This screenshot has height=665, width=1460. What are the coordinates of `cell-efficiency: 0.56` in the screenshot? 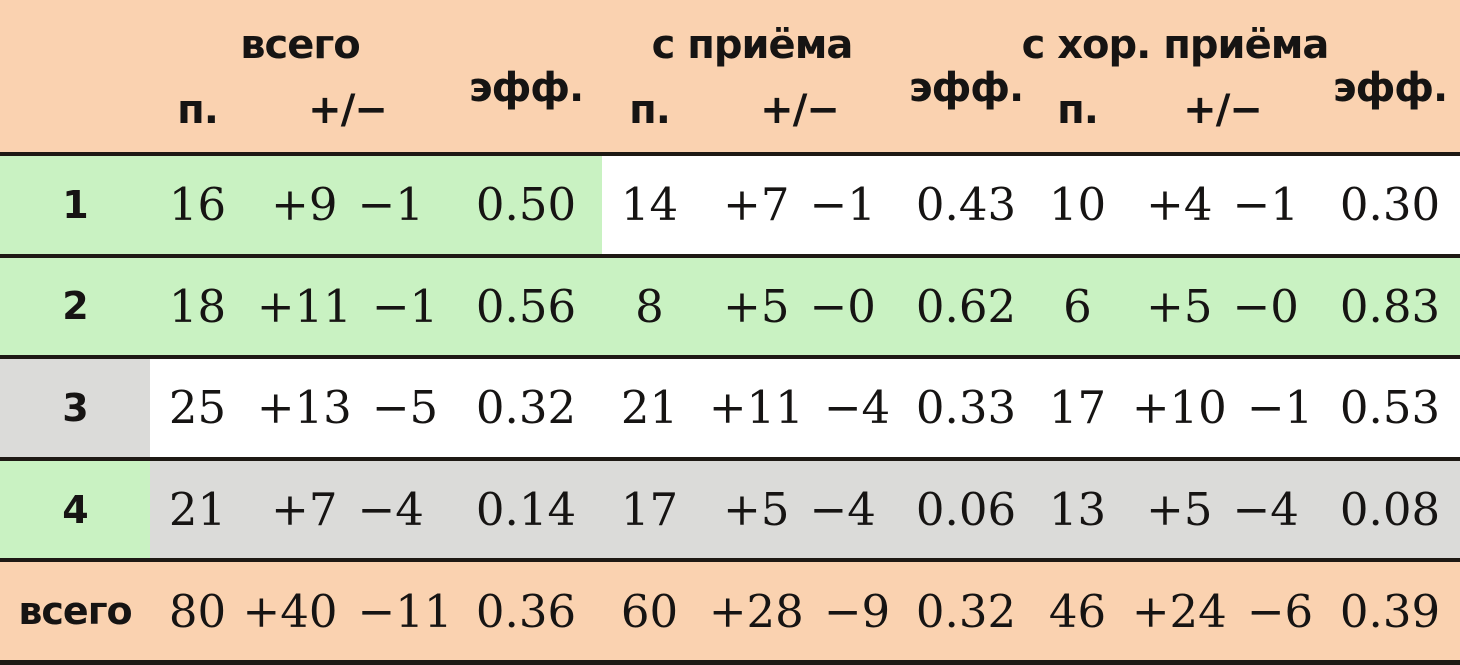 It's located at (526, 306).